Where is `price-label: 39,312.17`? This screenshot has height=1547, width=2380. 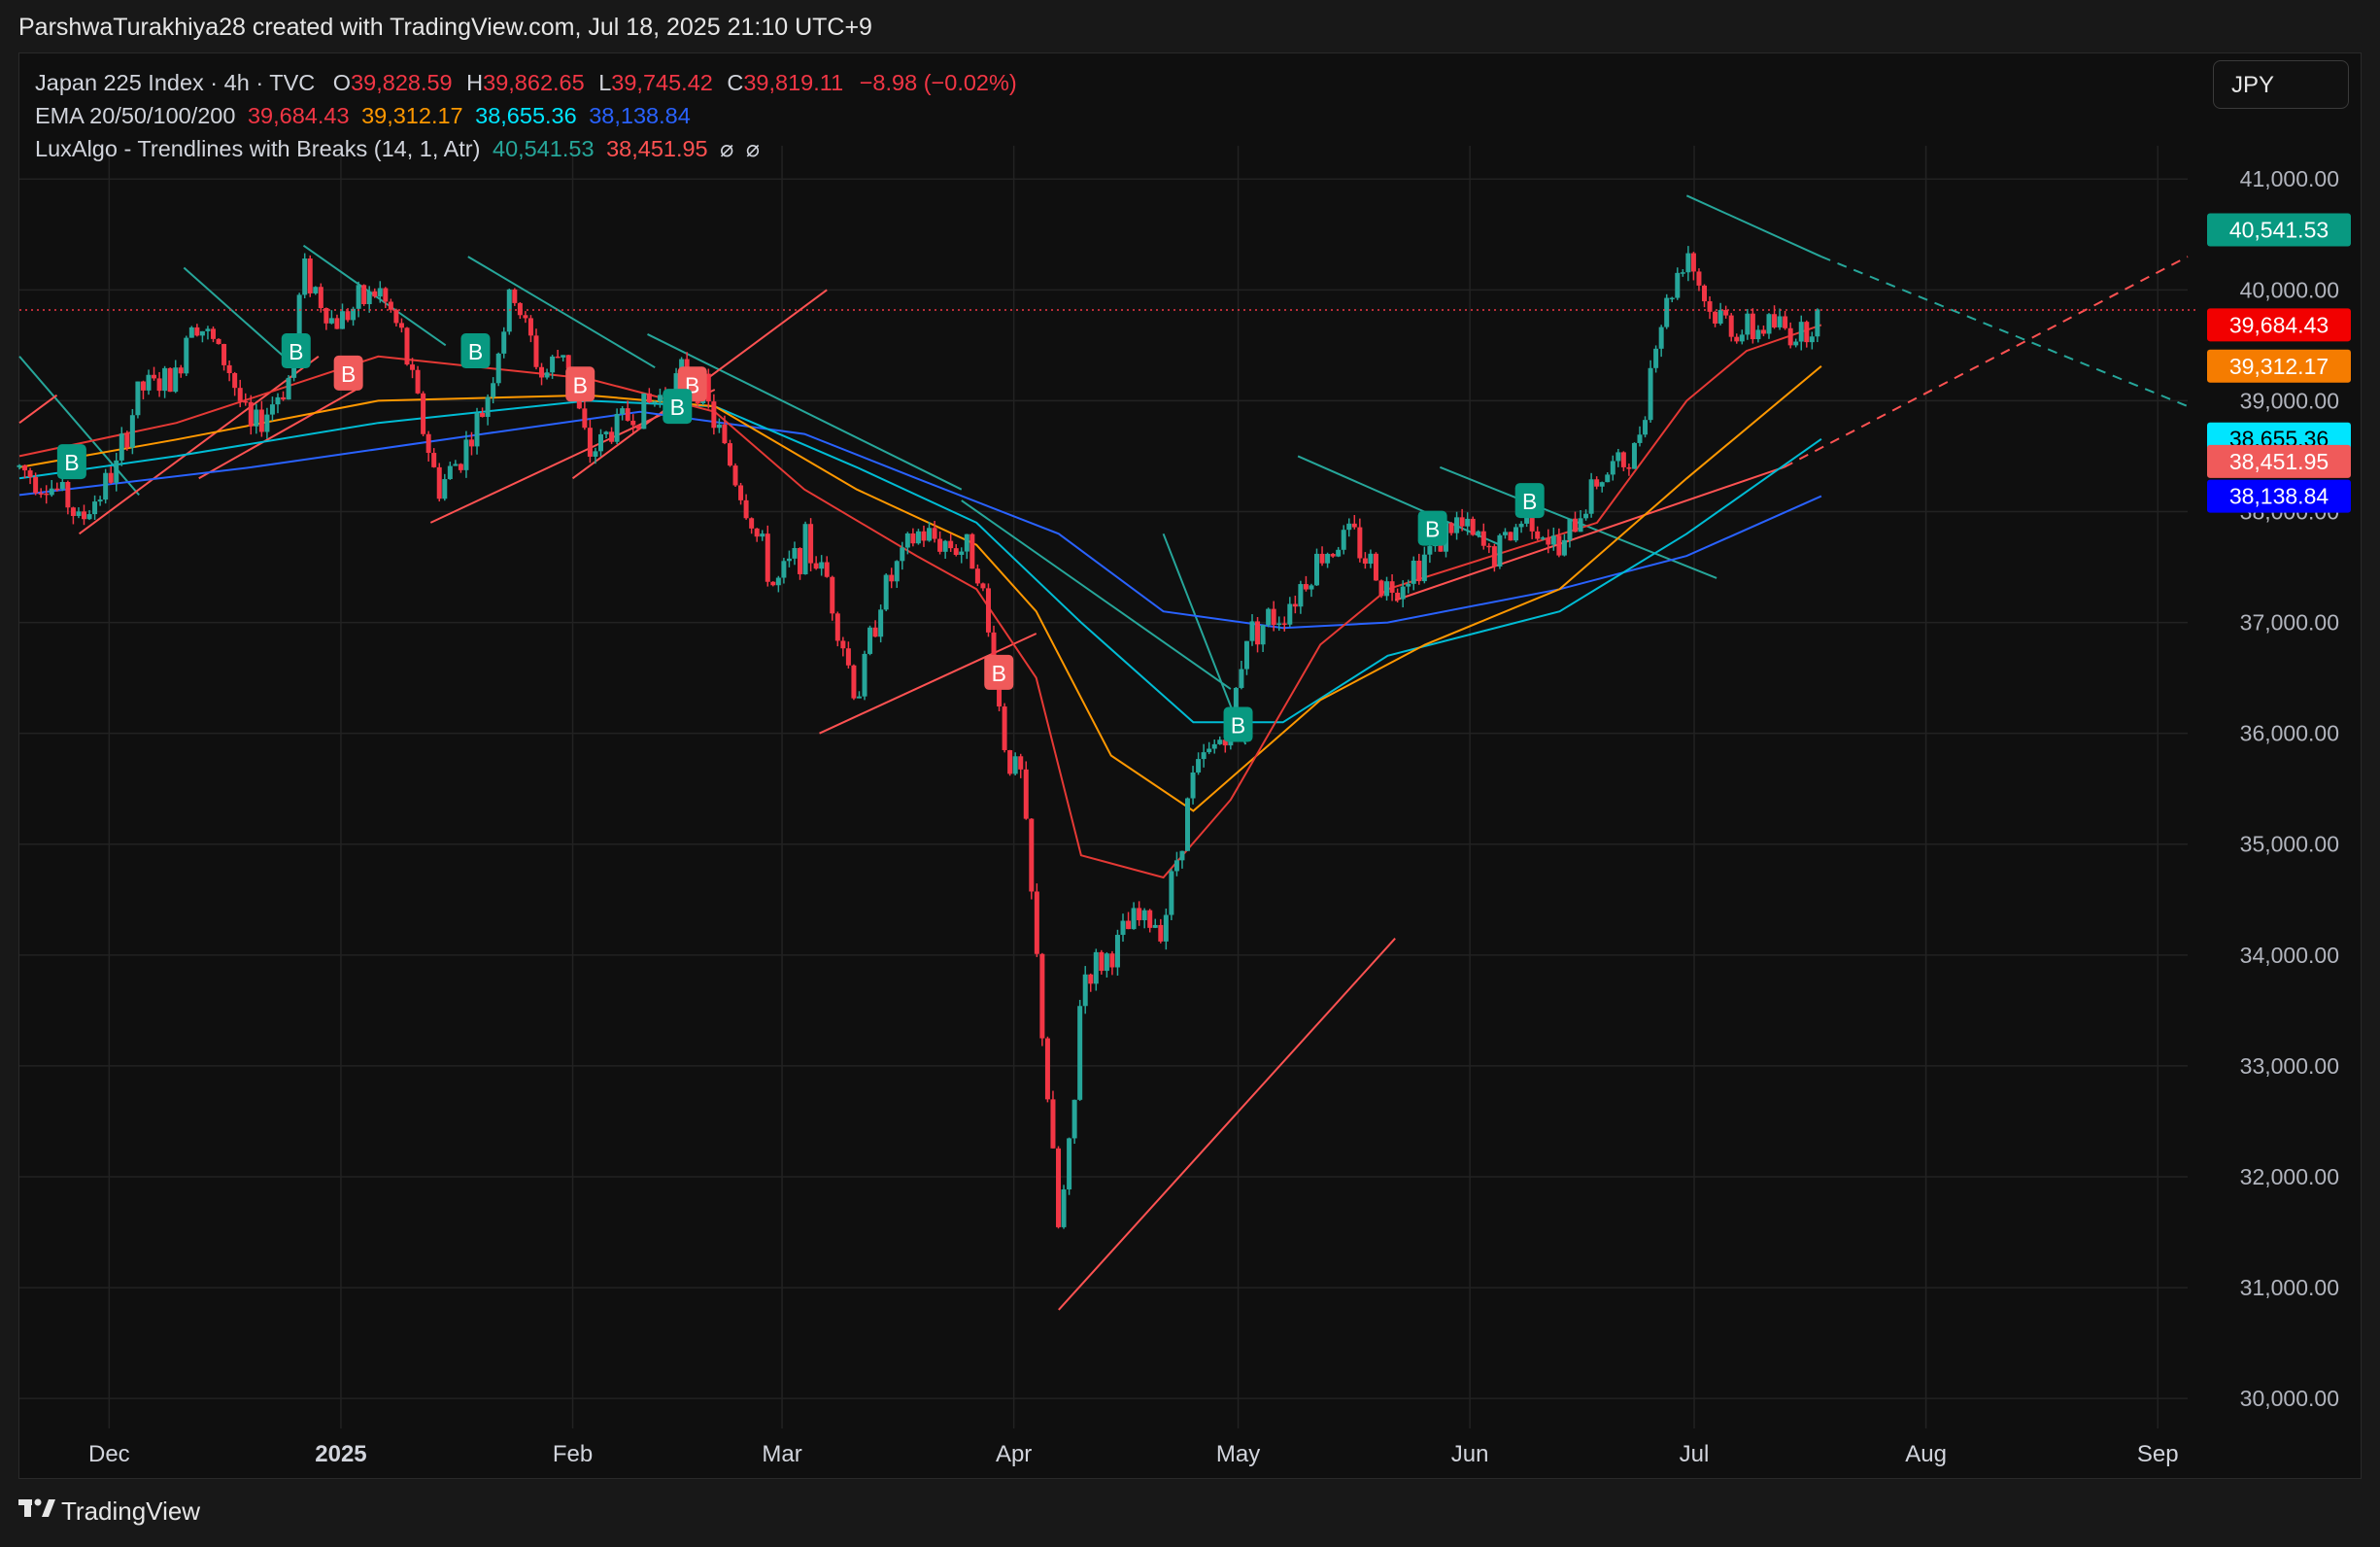
price-label: 39,312.17 is located at coordinates (2279, 366).